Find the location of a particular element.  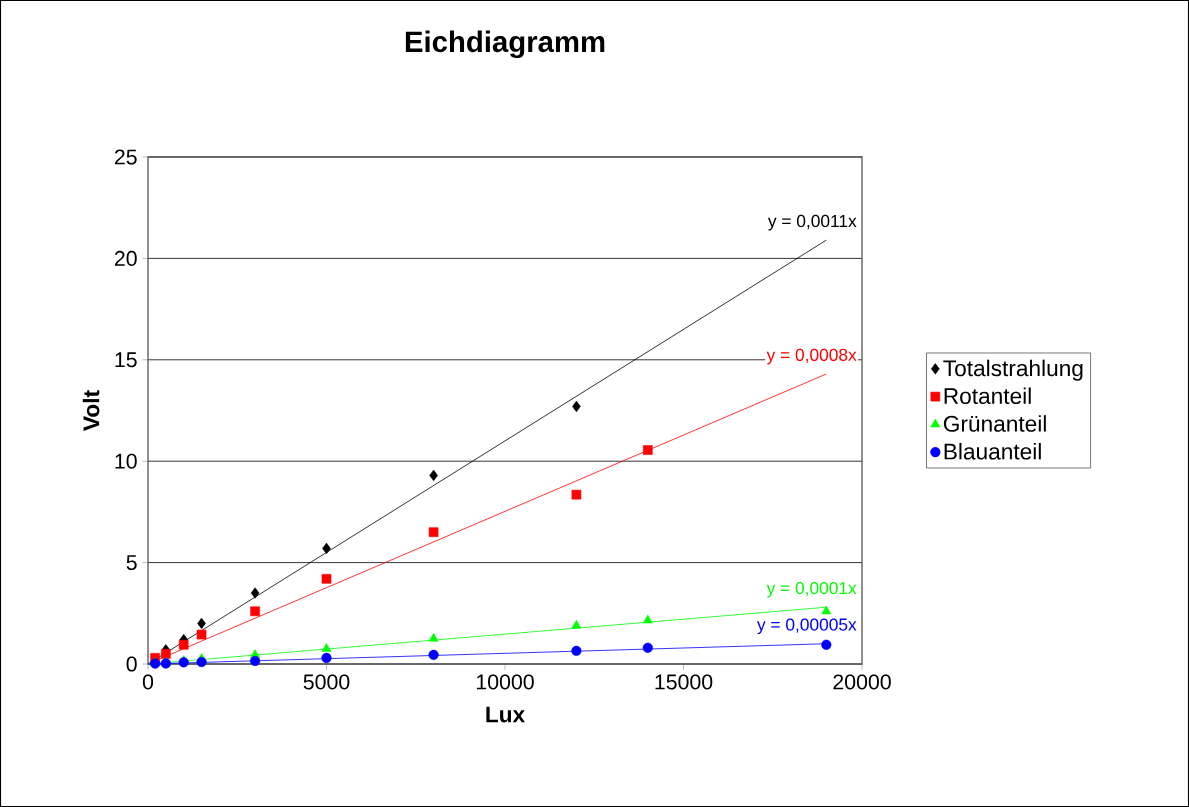

legend-label: Grünanteil is located at coordinates (994, 423).